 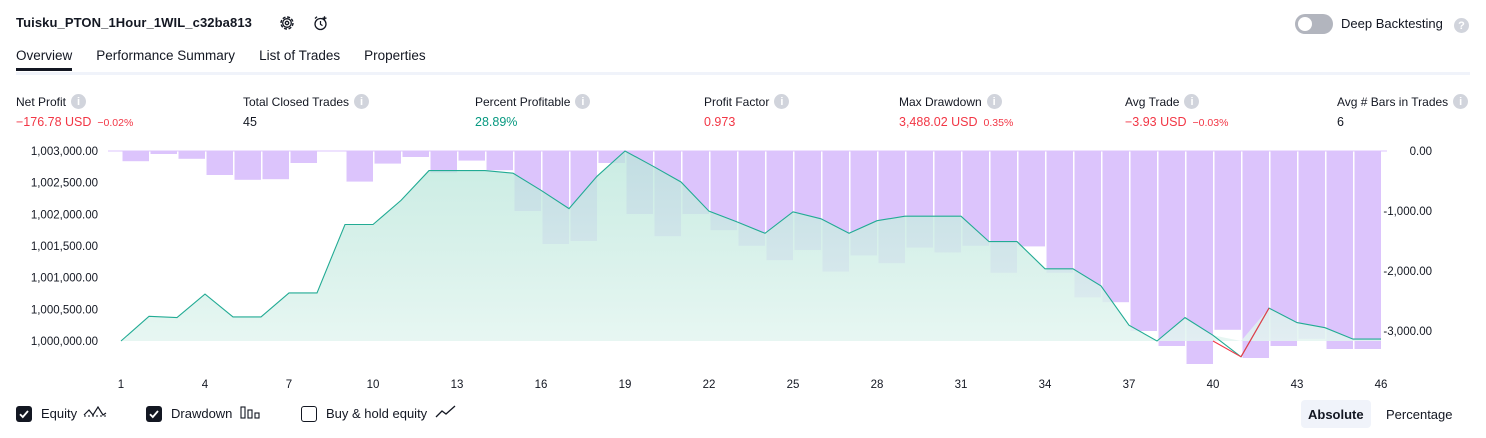 What do you see at coordinates (64, 152) in the screenshot?
I see `equity-axis-label: 1,003,000.00` at bounding box center [64, 152].